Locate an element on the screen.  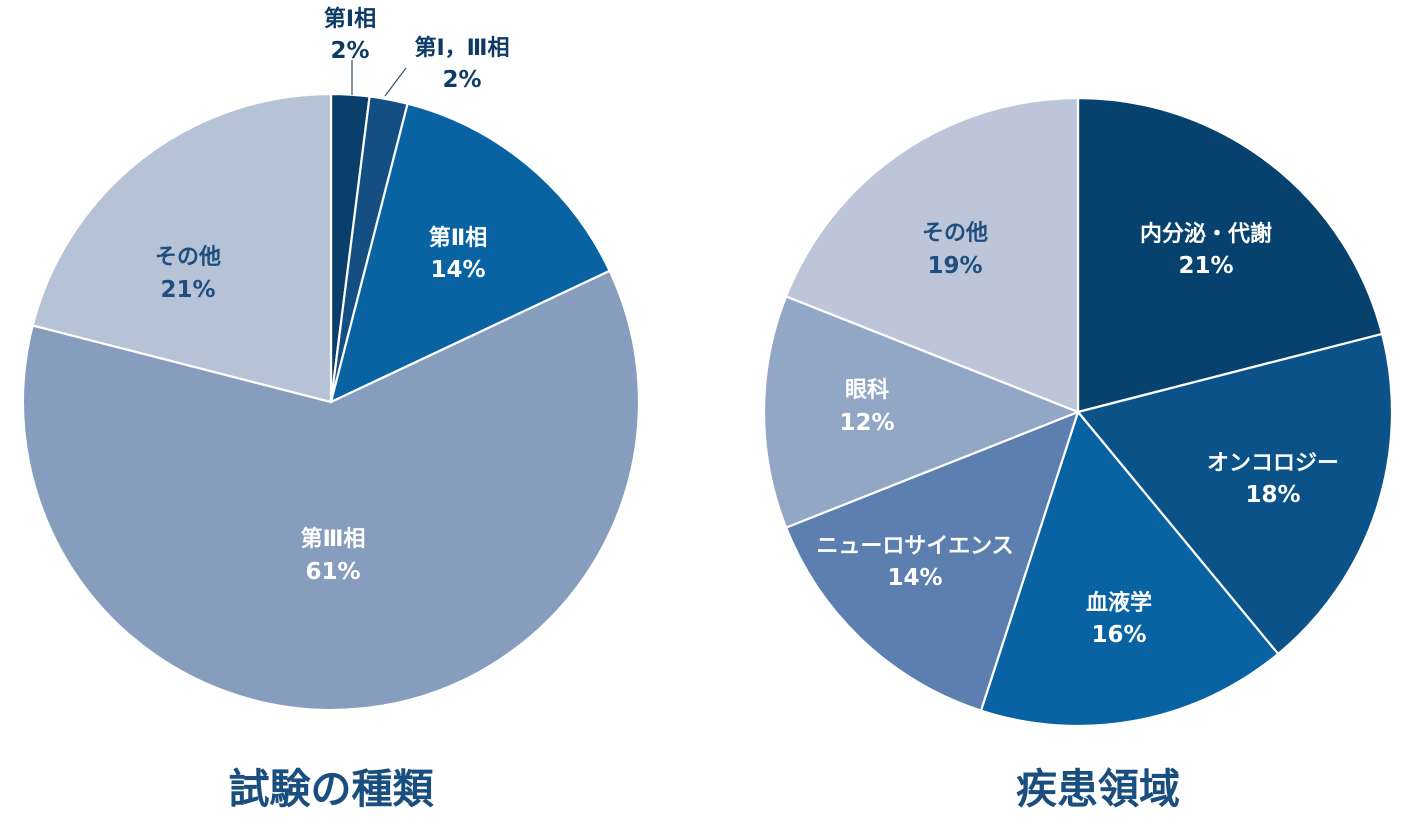
disease-area-slice-label-3: ニューロサイエンス is located at coordinates (914, 546).